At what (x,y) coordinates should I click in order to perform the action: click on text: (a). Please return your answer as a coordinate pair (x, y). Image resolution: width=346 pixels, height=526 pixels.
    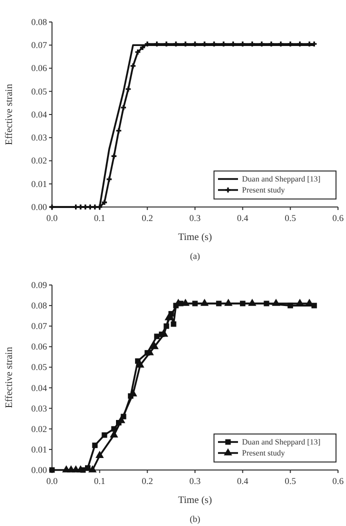
    Looking at the image, I should click on (195, 256).